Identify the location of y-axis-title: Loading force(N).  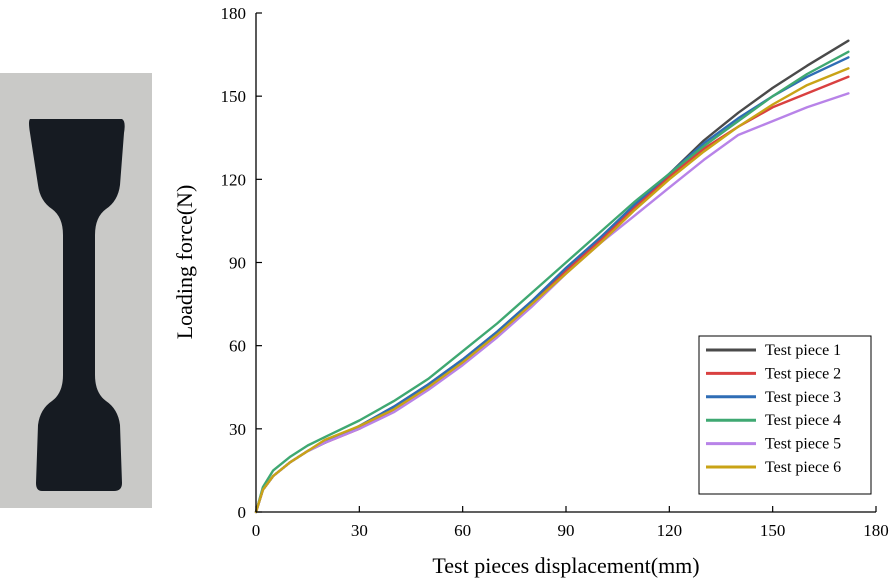
(184, 262).